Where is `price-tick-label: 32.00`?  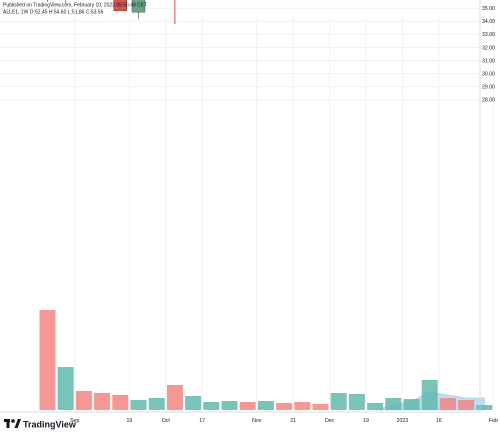
price-tick-label: 32.00 is located at coordinates (488, 48).